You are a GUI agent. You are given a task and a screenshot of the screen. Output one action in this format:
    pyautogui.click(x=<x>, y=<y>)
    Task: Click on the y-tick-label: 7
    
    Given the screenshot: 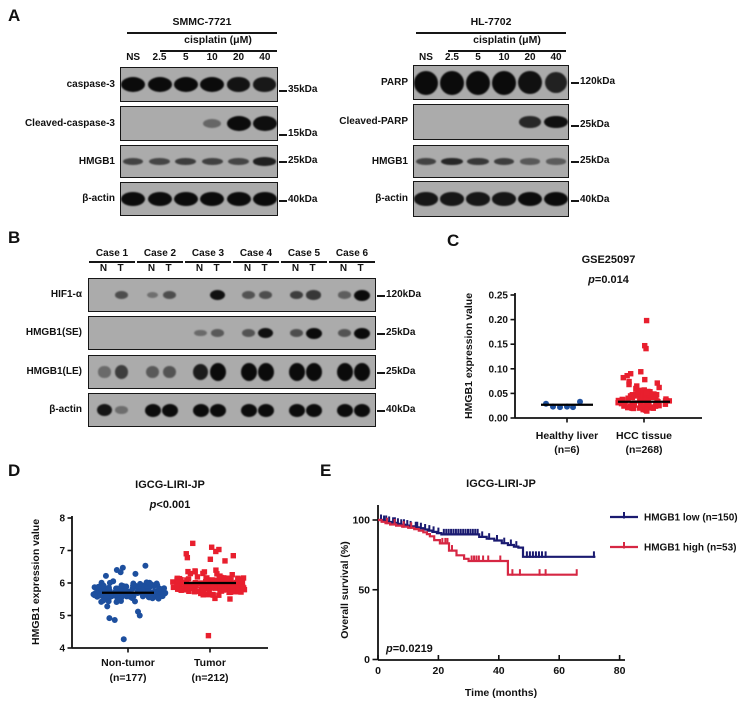 What is the action you would take?
    pyautogui.click(x=62, y=551)
    